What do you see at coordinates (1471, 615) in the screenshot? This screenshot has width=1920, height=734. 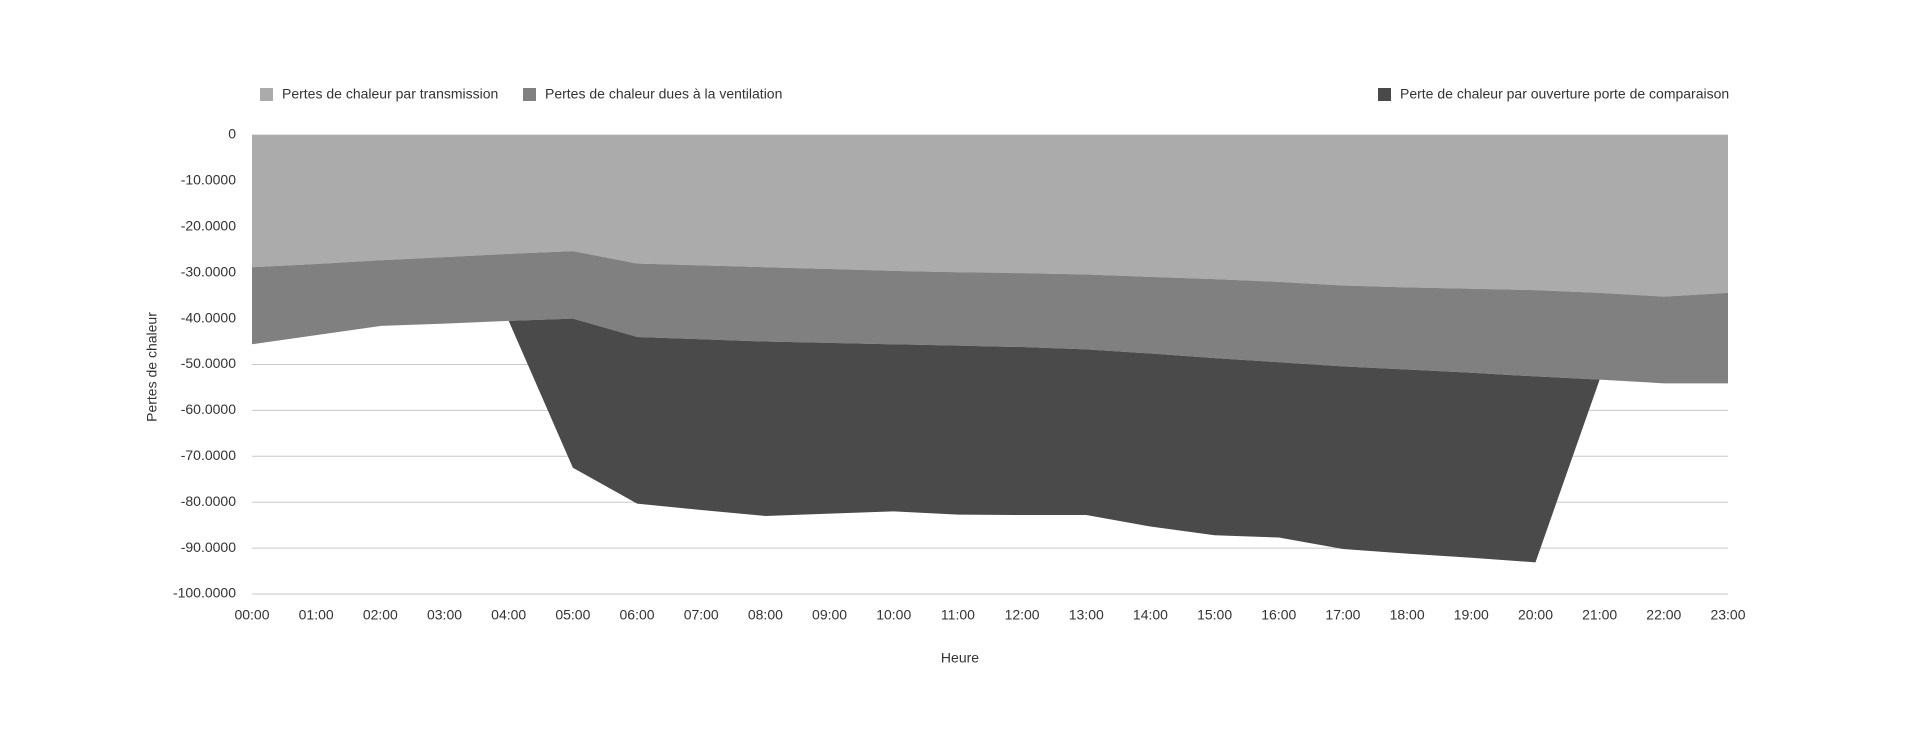 I see `x-tick-label: 19:00` at bounding box center [1471, 615].